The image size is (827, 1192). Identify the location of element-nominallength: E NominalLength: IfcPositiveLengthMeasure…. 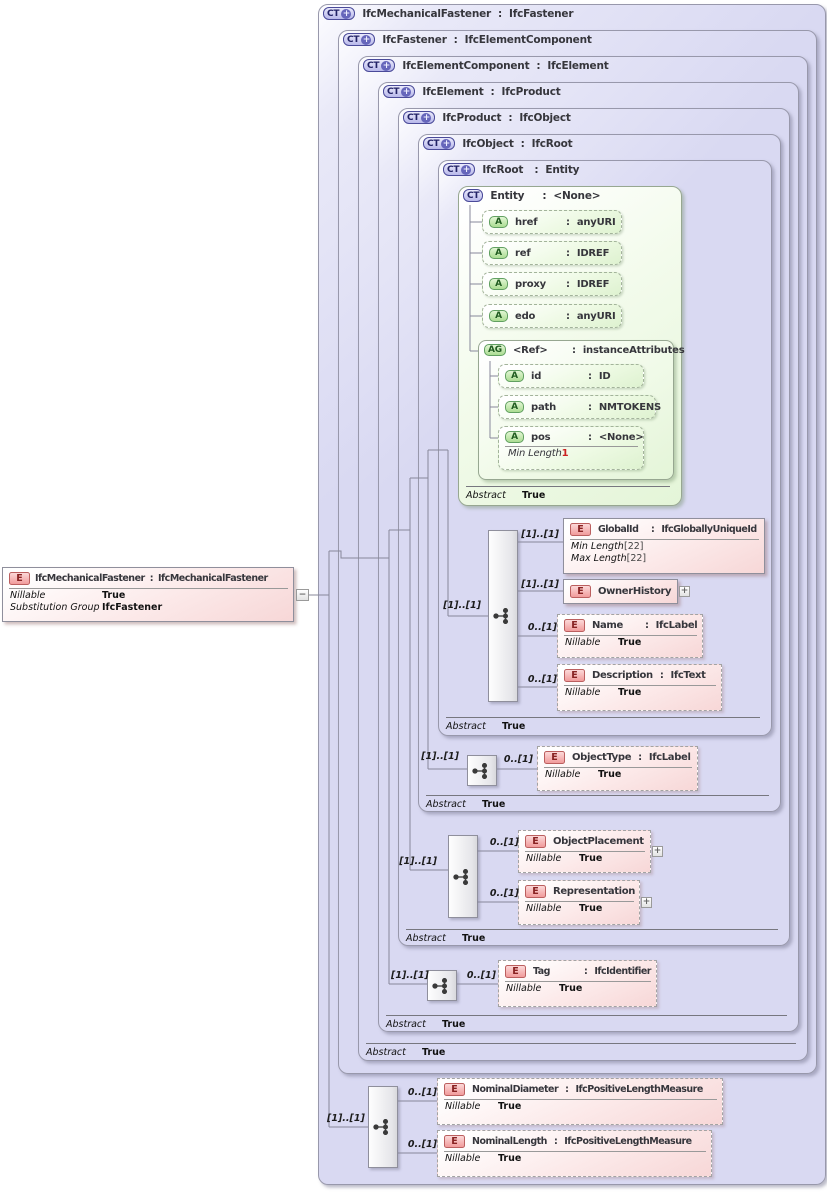
(574, 1153).